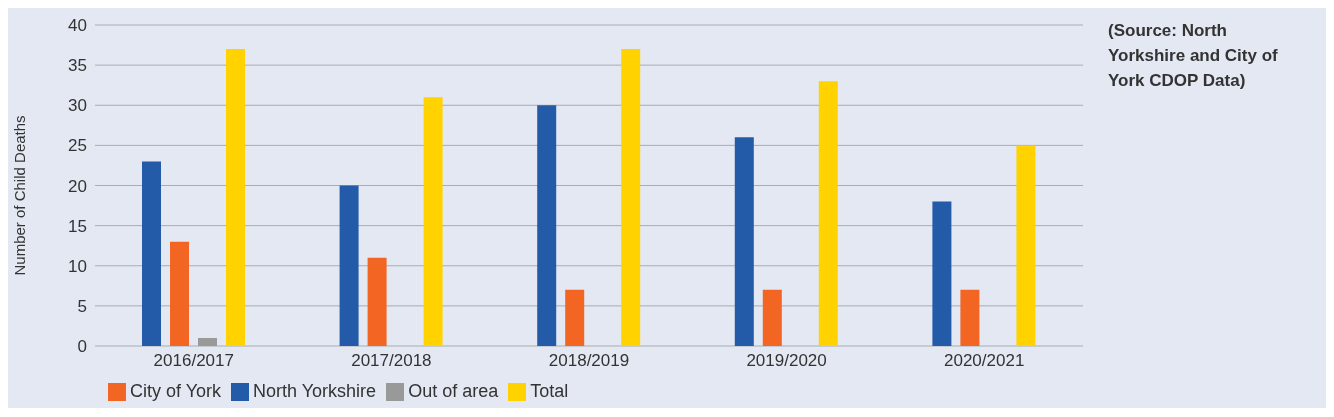  What do you see at coordinates (453, 391) in the screenshot?
I see `legend-label: Out of area` at bounding box center [453, 391].